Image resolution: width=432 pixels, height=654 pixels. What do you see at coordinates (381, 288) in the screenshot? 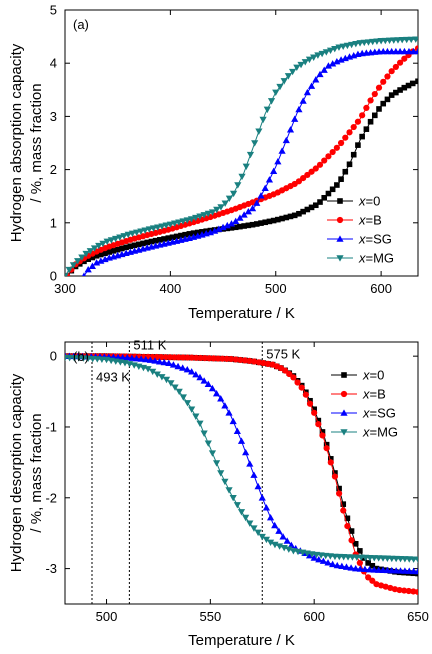
I see `x-tick-label: 600` at bounding box center [381, 288].